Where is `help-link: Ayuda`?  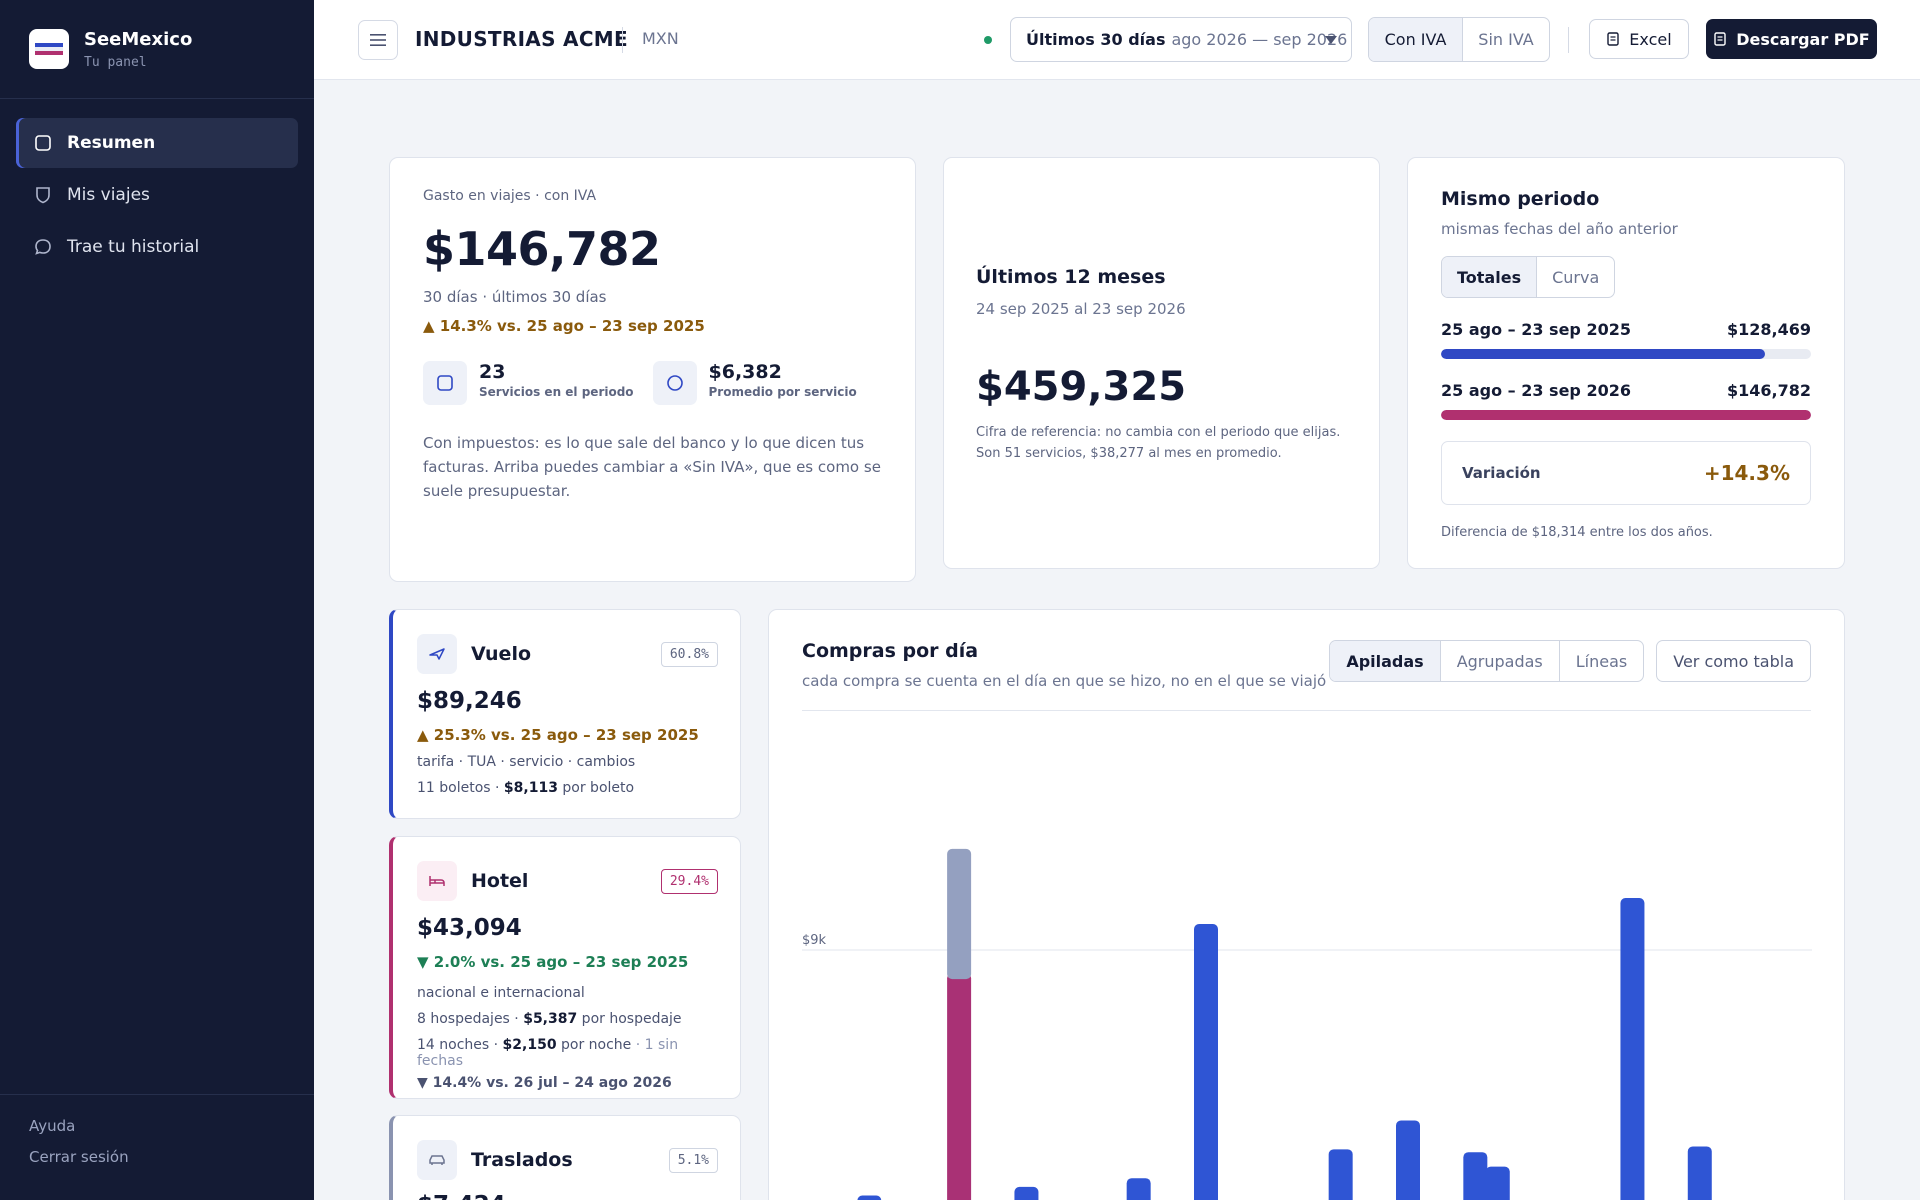 help-link: Ayuda is located at coordinates (52, 1126).